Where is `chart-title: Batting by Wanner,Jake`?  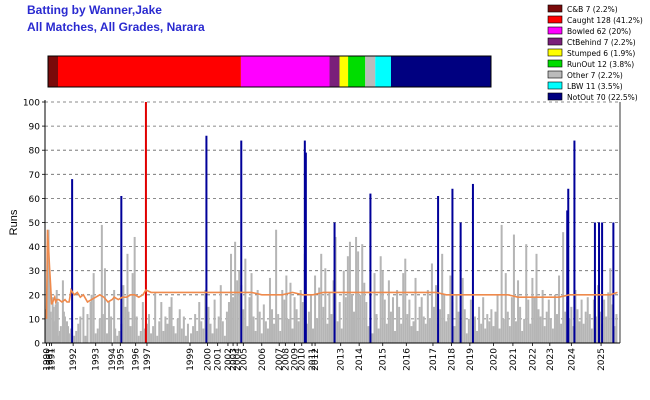 chart-title: Batting by Wanner,Jake is located at coordinates (94, 10).